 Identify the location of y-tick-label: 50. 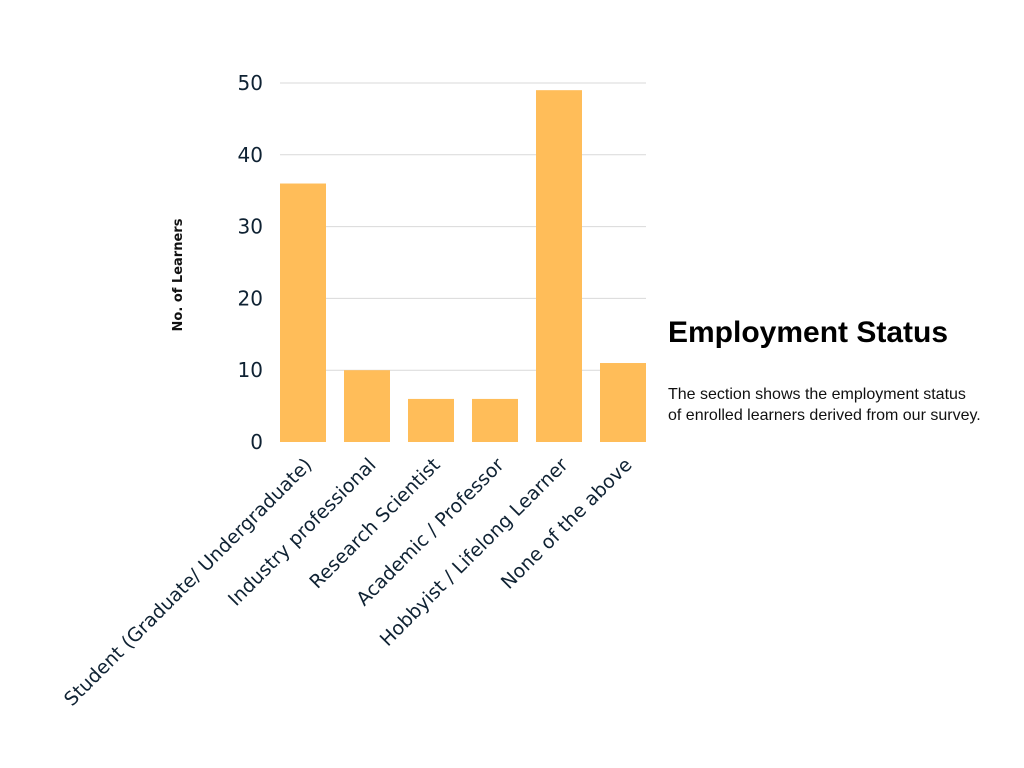
(250, 83).